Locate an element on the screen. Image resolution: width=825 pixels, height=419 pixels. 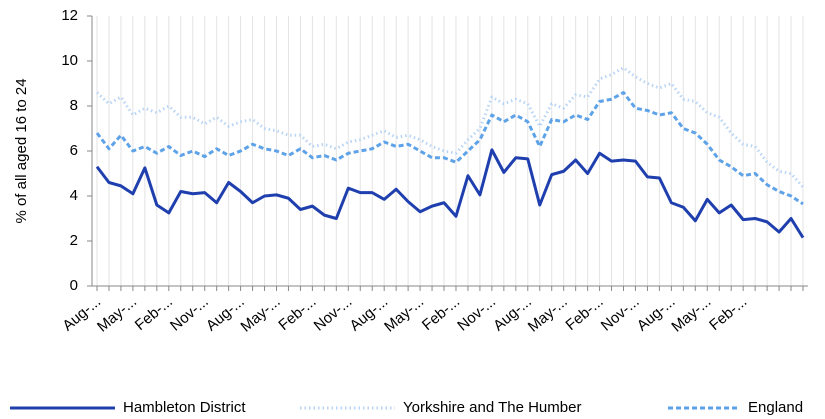
legend-label: Yorkshire and The Humber is located at coordinates (492, 407).